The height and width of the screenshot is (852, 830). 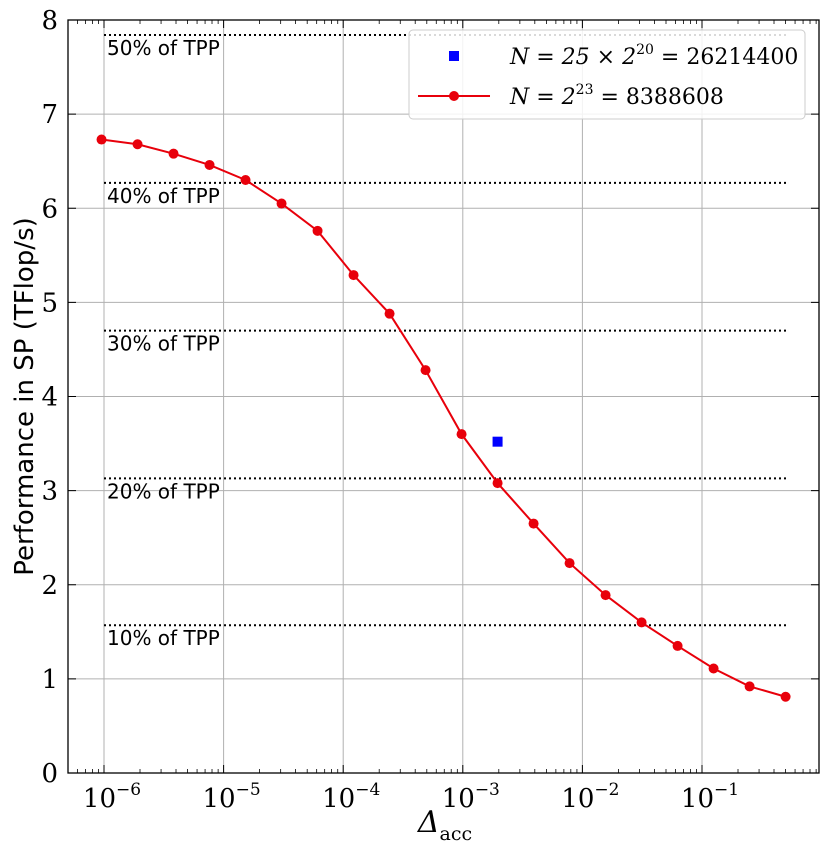 What do you see at coordinates (232, 797) in the screenshot?
I see `x-tick-label: 10⁻⁵` at bounding box center [232, 797].